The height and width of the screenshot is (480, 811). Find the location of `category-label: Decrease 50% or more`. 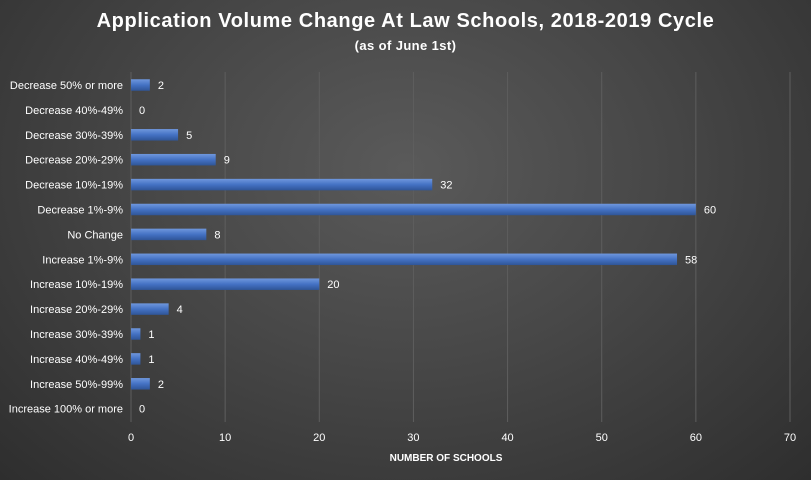

category-label: Decrease 50% or more is located at coordinates (66, 86).